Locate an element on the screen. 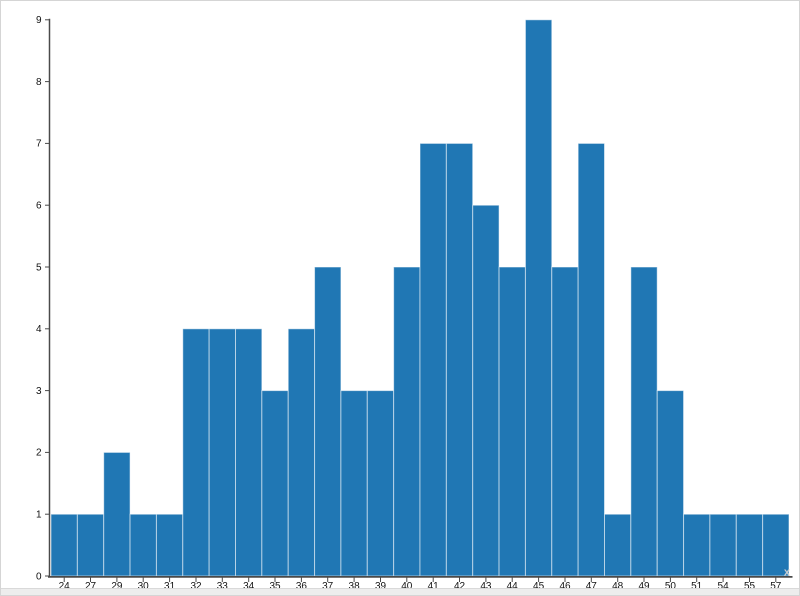 The height and width of the screenshot is (596, 800). x-tick-label-49: 49 is located at coordinates (644, 586).